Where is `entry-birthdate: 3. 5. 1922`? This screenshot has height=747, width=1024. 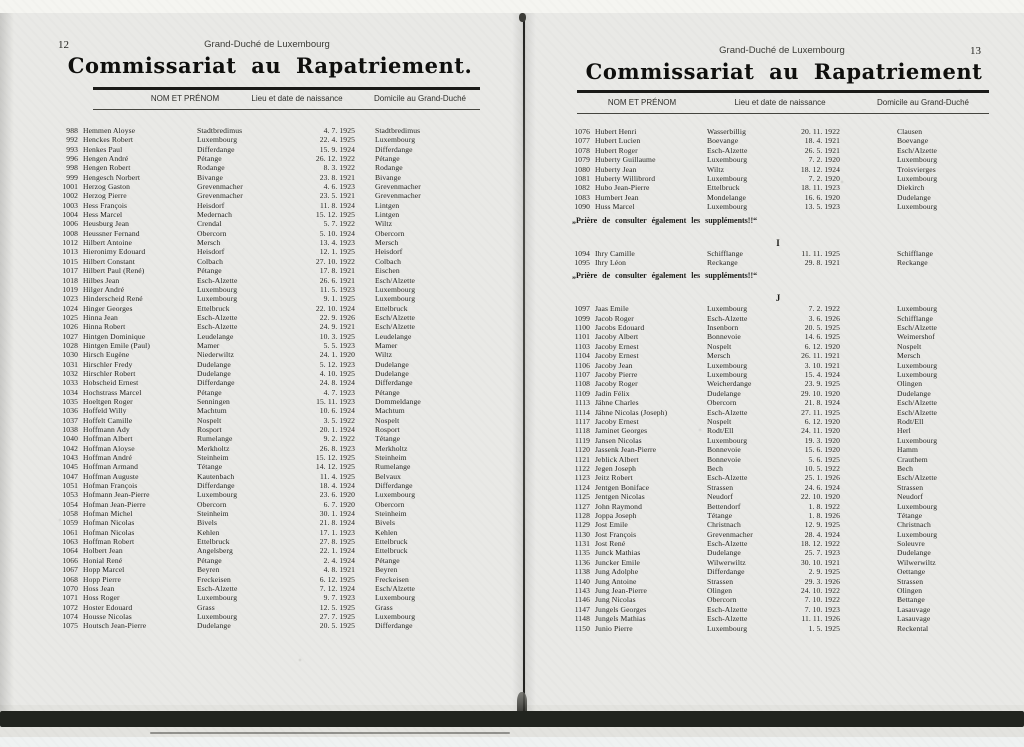
entry-birthdate: 3. 5. 1922 is located at coordinates (339, 420).